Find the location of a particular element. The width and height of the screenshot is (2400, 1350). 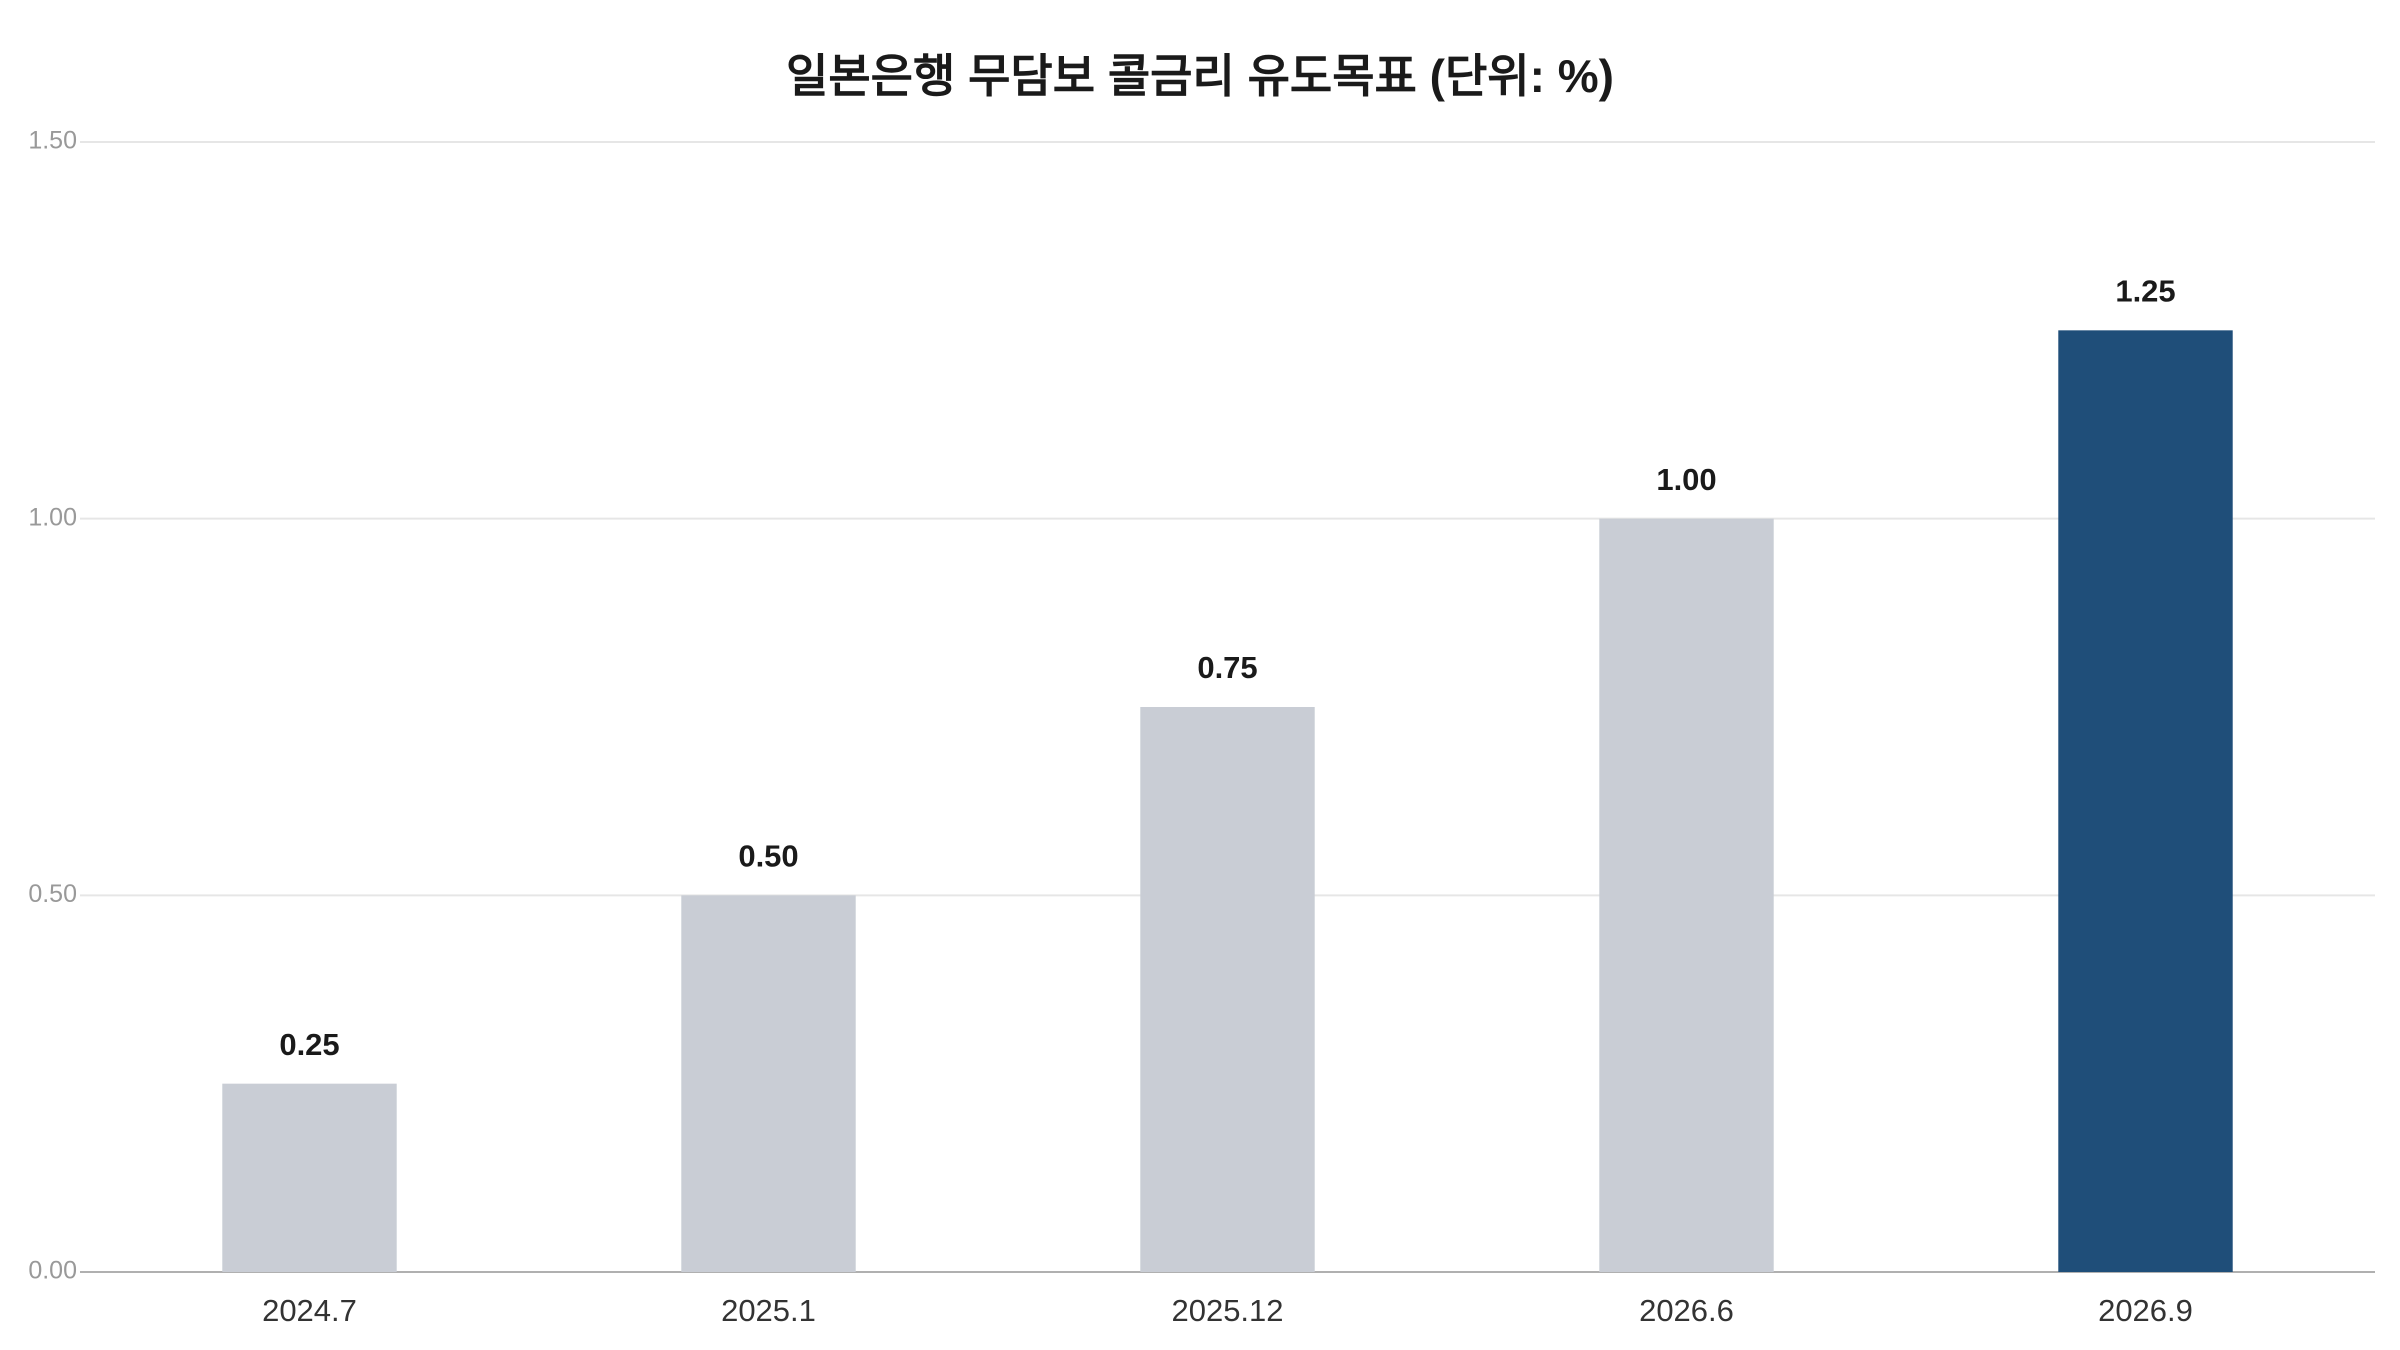

y-tick-label: 0.50 is located at coordinates (52, 894).